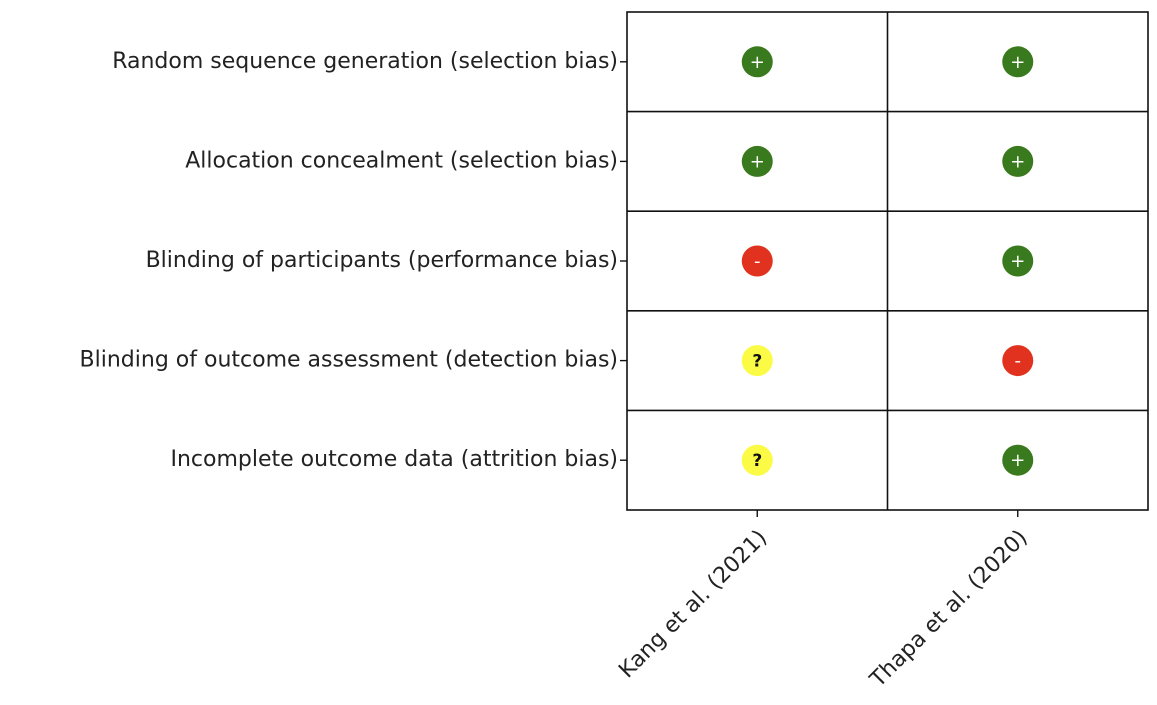 The image size is (1157, 705). Describe the element at coordinates (395, 459) in the screenshot. I see `row-label: Incomplete outcome data (attrition bias)` at that location.